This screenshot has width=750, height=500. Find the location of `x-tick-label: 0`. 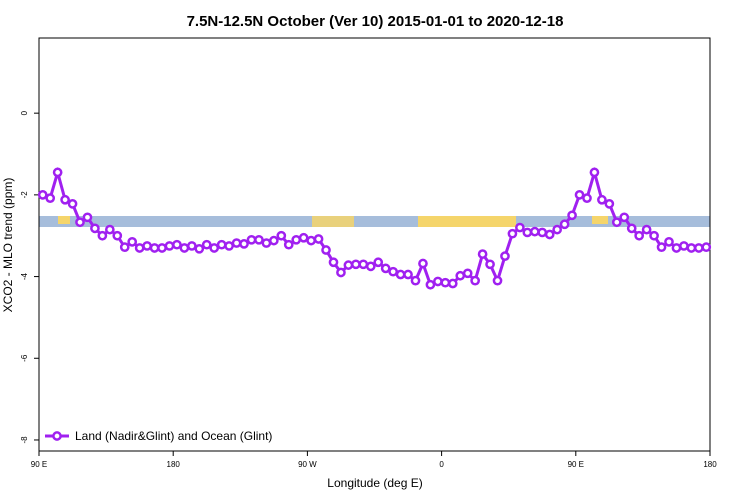

x-tick-label: 0 is located at coordinates (441, 464).